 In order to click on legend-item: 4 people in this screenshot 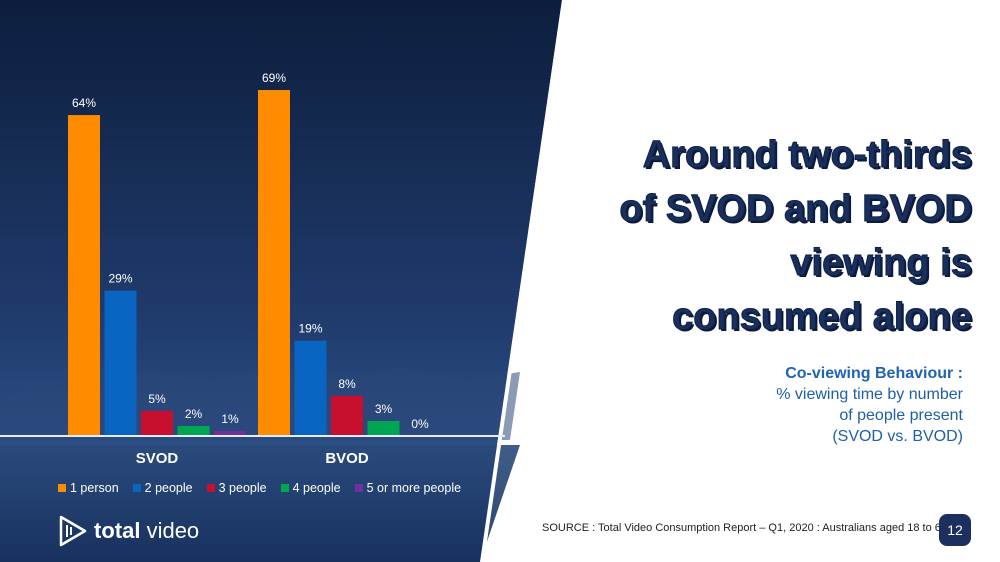, I will do `click(310, 488)`.